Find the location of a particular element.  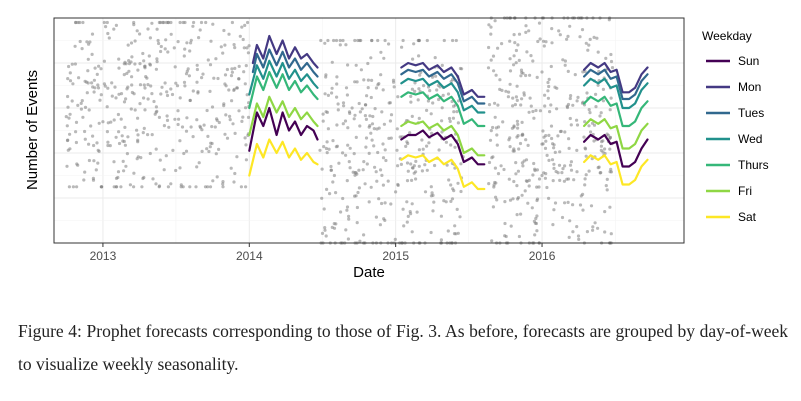

series-line-tues is located at coordinates (443, 86).